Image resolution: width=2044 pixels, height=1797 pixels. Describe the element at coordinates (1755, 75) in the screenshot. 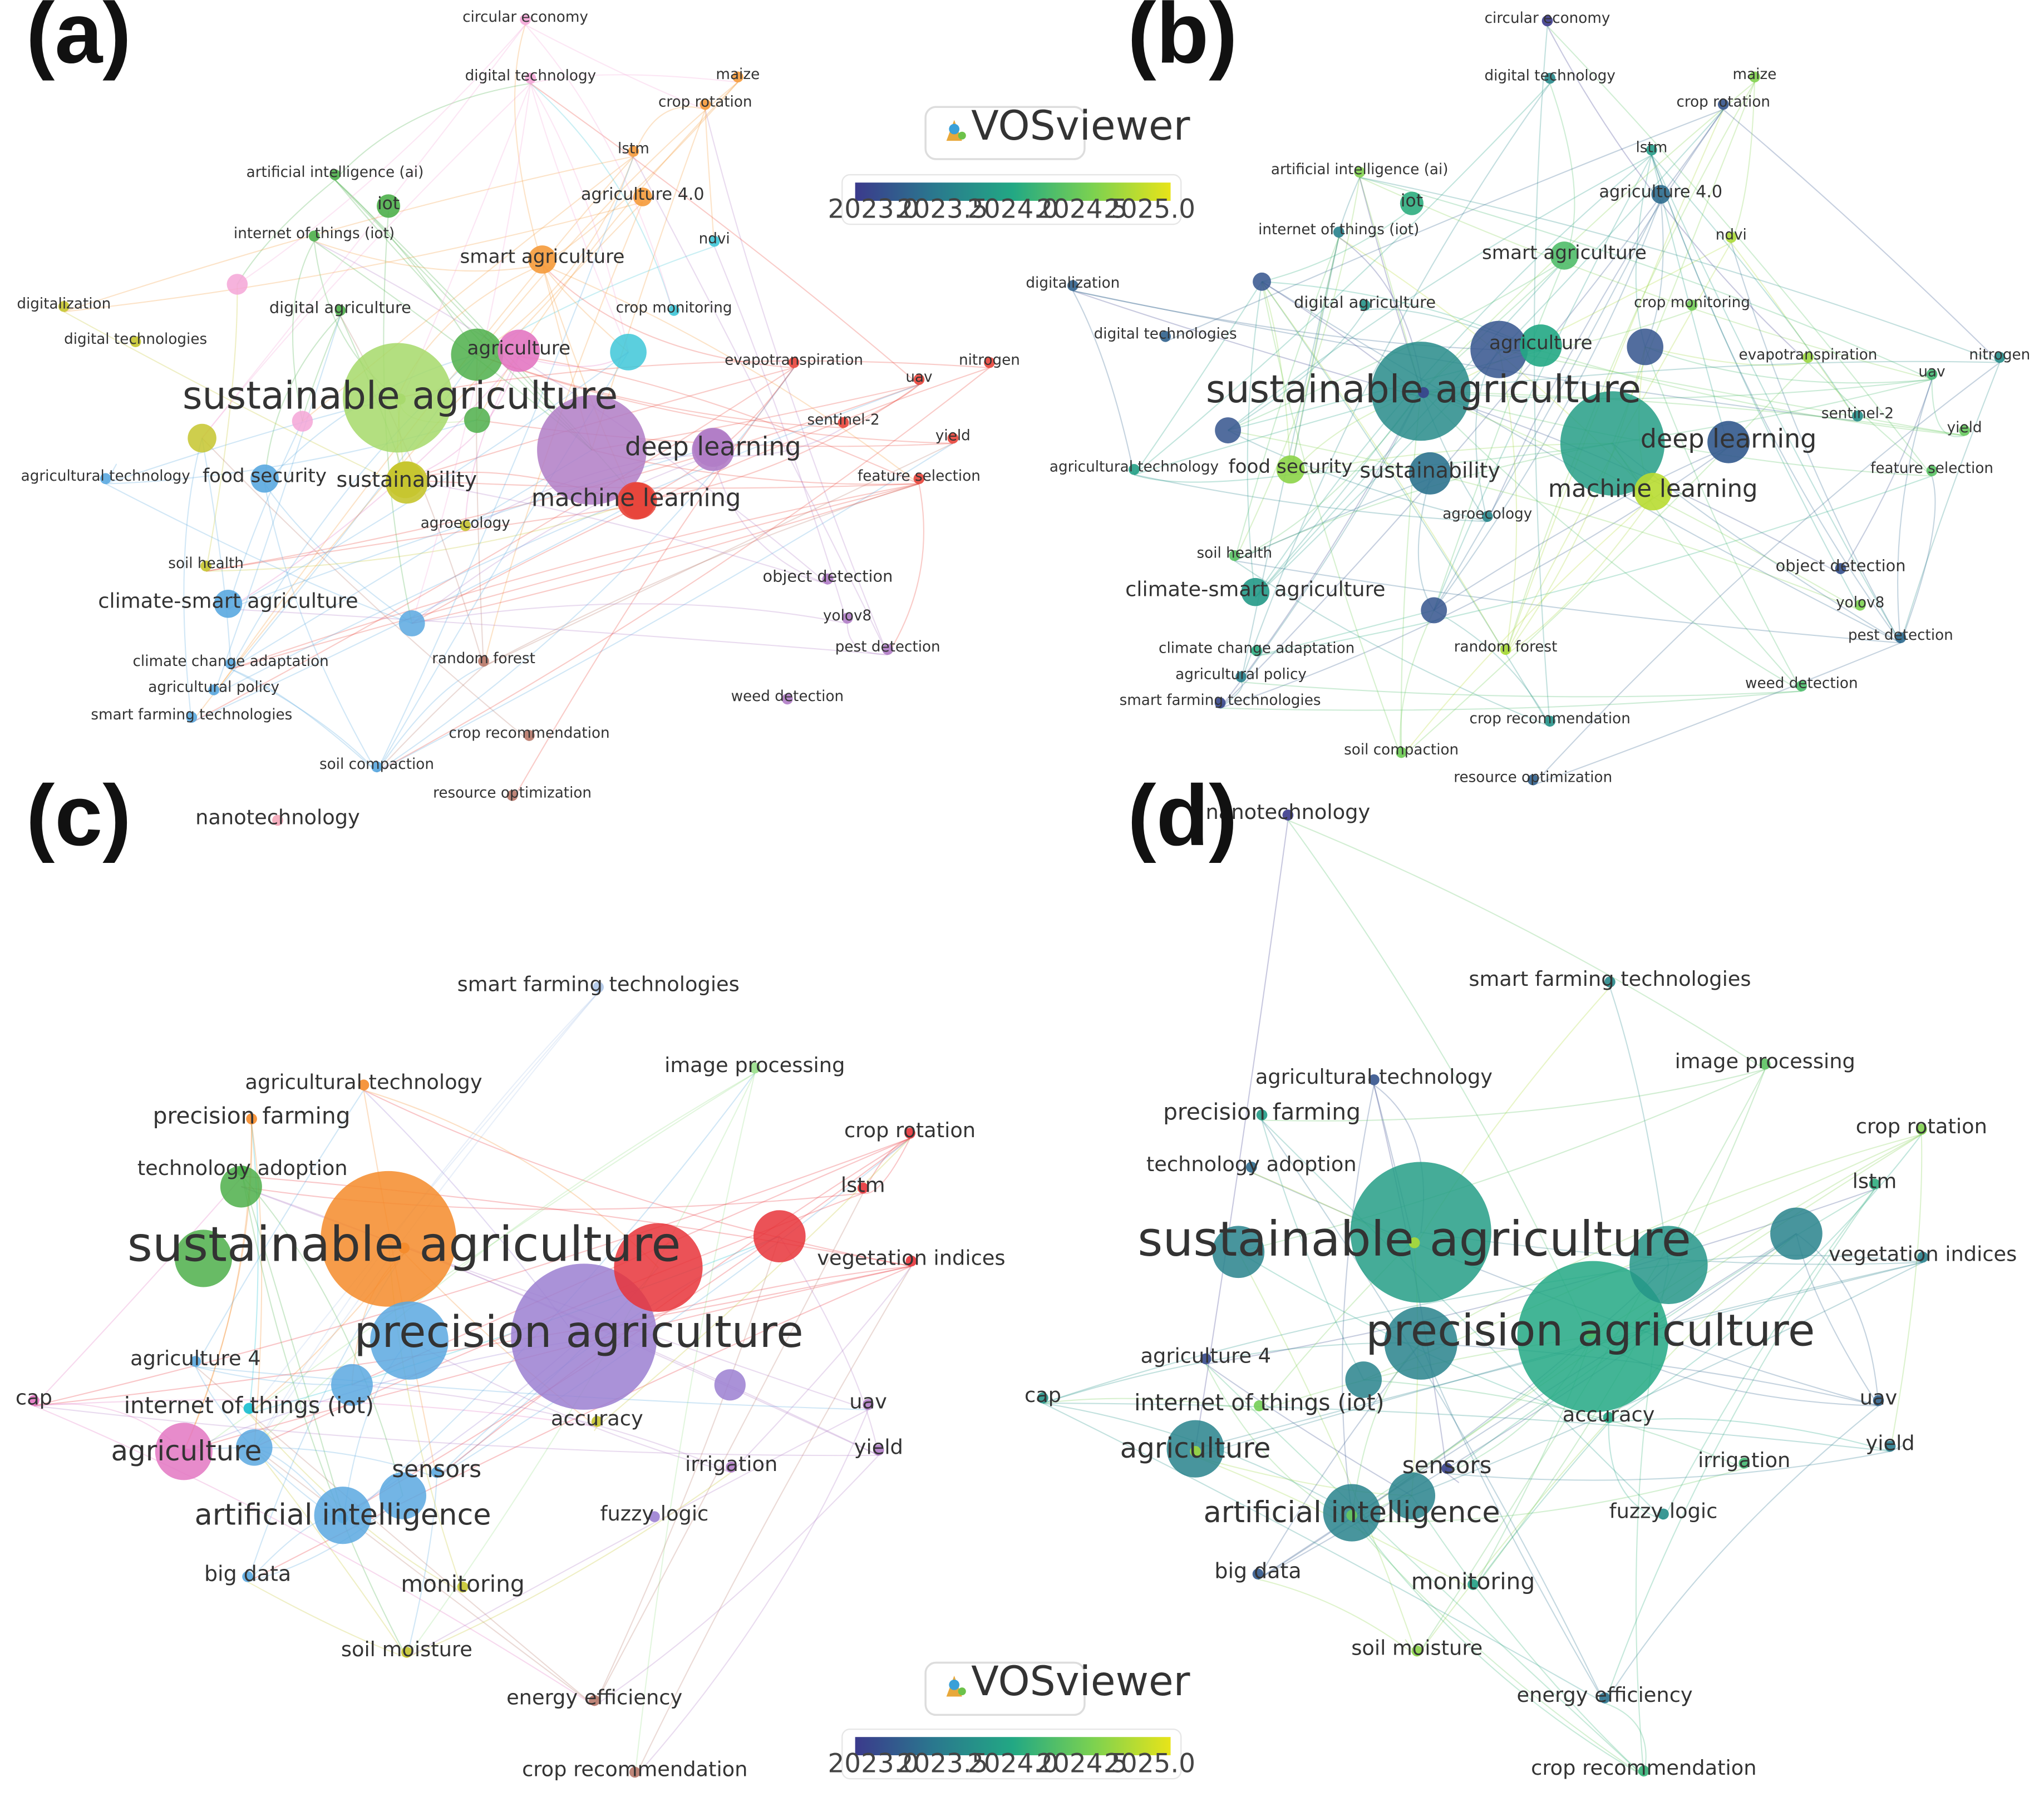

I see `keyword-label: maize` at that location.